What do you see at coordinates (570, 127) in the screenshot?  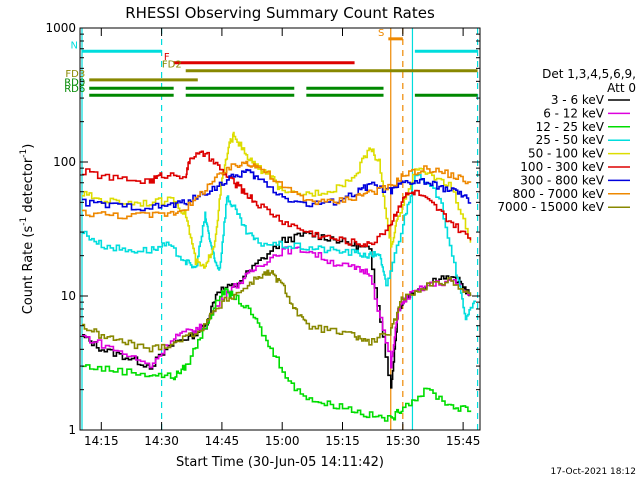 I see `legend-label-12-25-keV: 12 - 25 keV` at bounding box center [570, 127].